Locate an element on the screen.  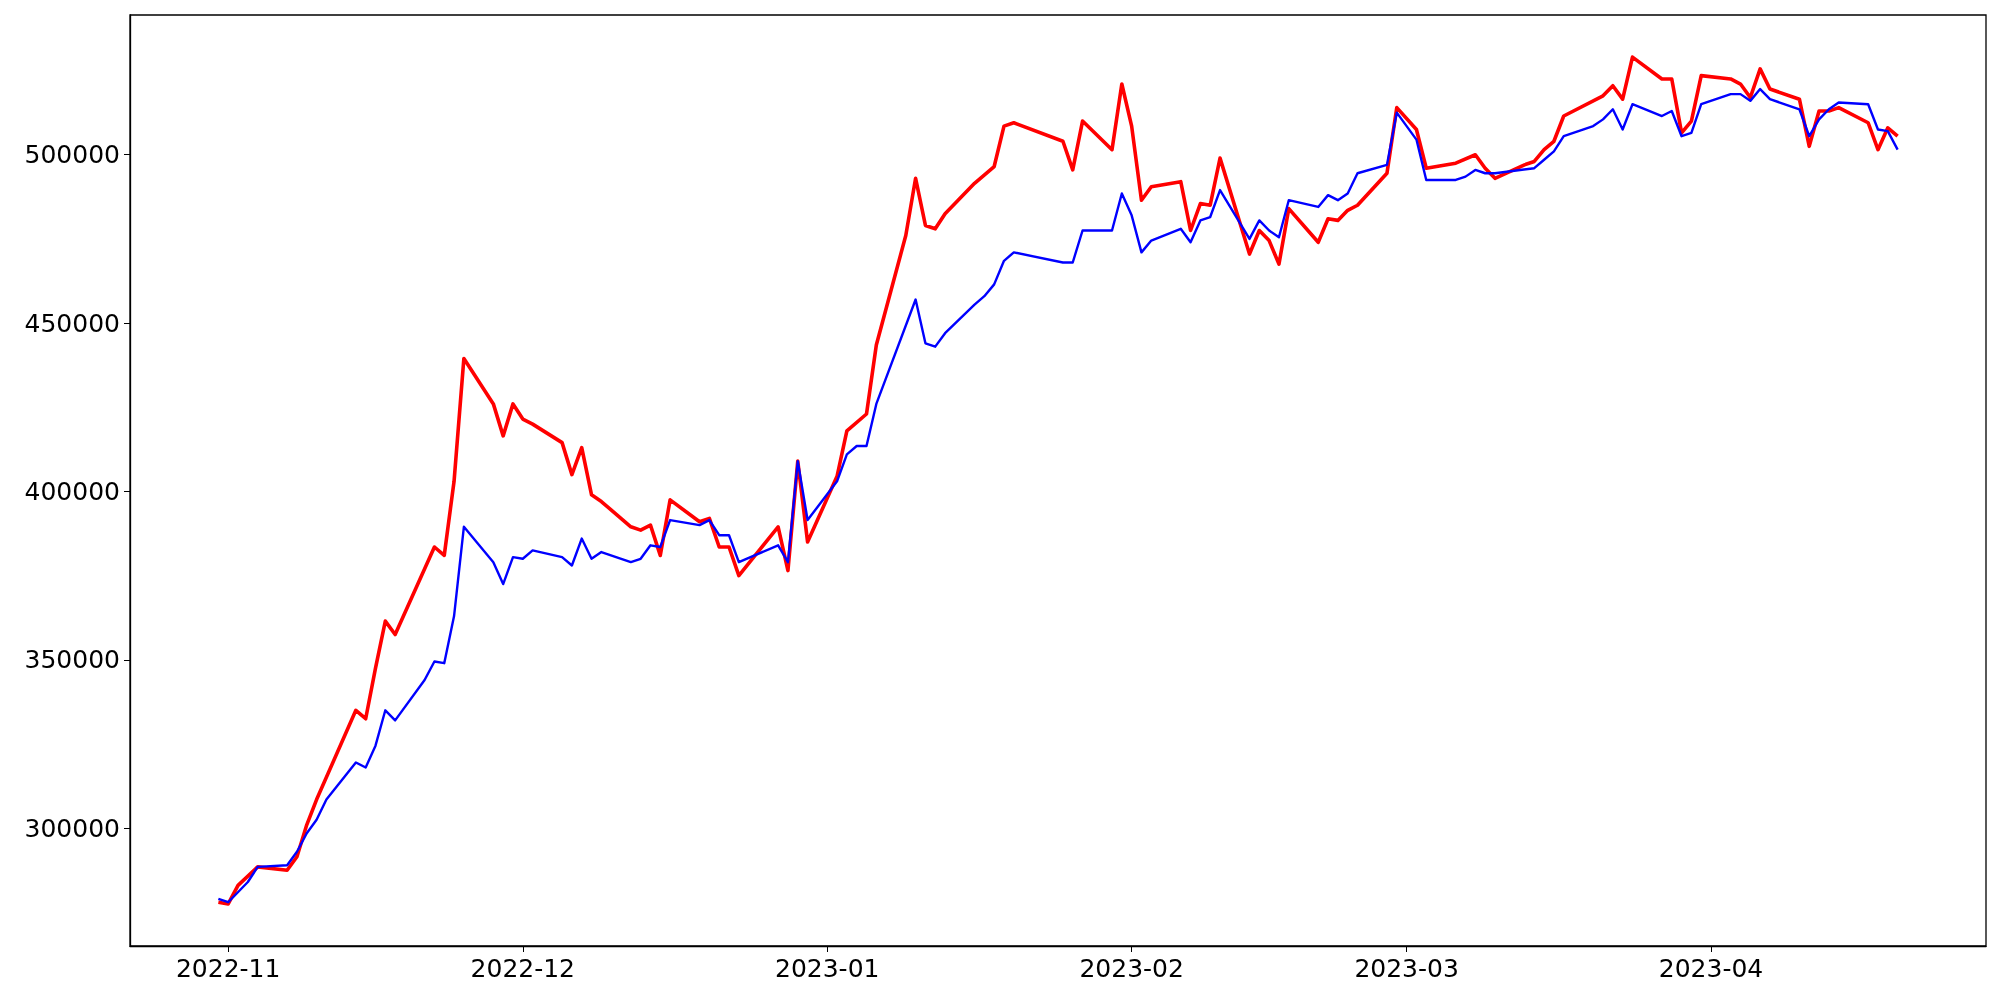
x-tick-label: 2023-04 is located at coordinates (1711, 968).